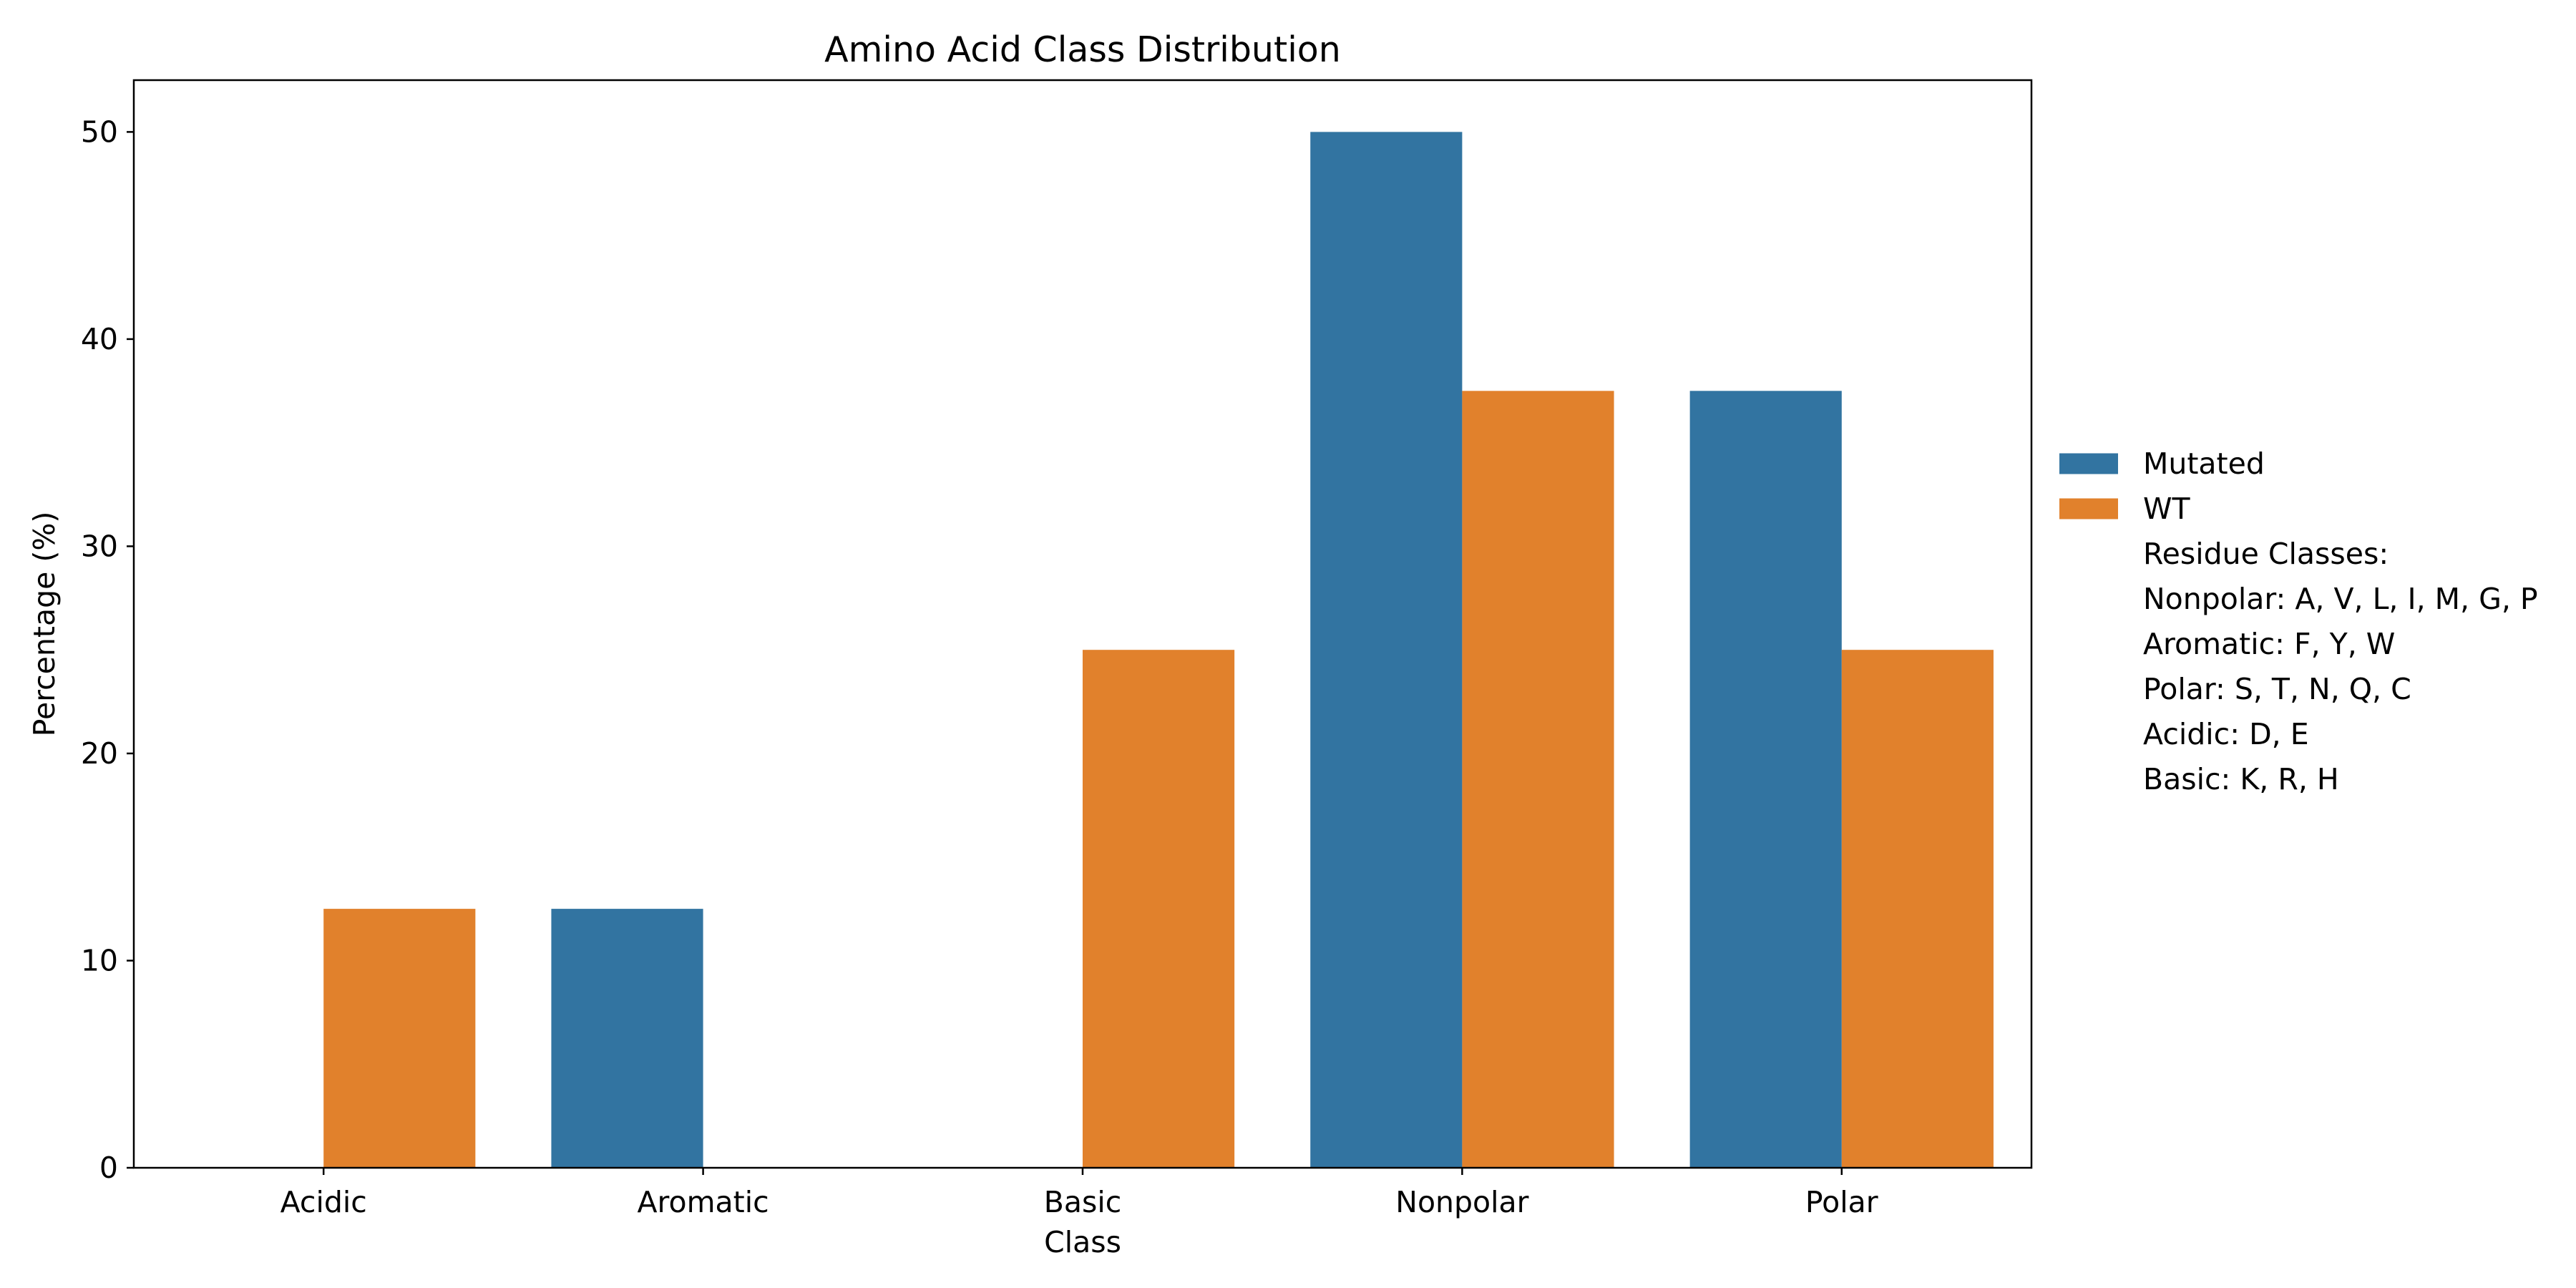 Image resolution: width=2576 pixels, height=1288 pixels. Describe the element at coordinates (100, 960) in the screenshot. I see `y-tick-label: 10` at that location.